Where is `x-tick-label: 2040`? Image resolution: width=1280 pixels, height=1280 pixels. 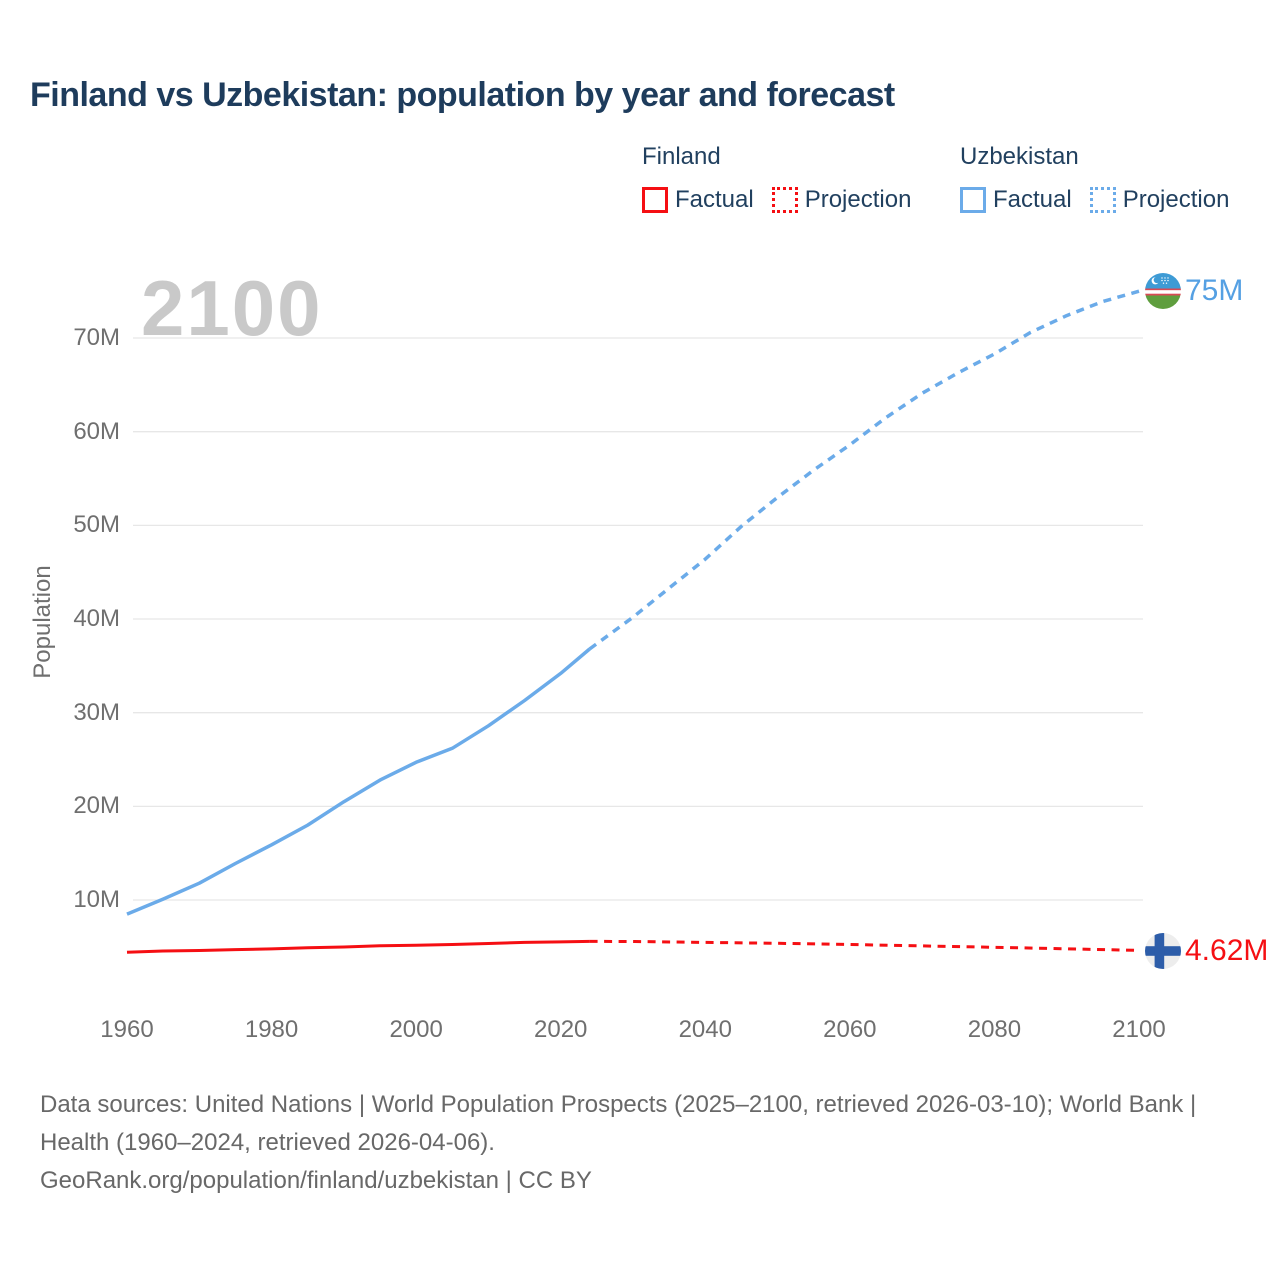 x-tick-label: 2040 is located at coordinates (705, 1029).